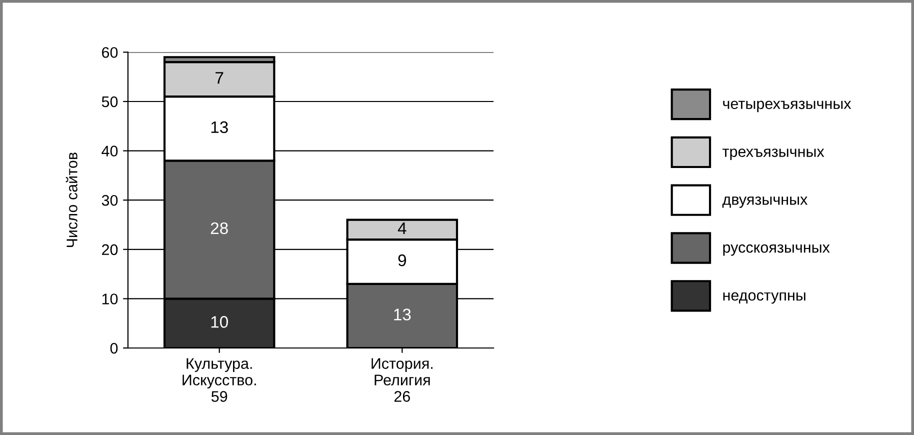  What do you see at coordinates (110, 200) in the screenshot?
I see `y-tick-label: 30` at bounding box center [110, 200].